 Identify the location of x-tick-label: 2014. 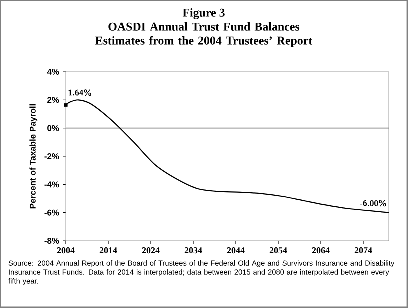
(109, 251).